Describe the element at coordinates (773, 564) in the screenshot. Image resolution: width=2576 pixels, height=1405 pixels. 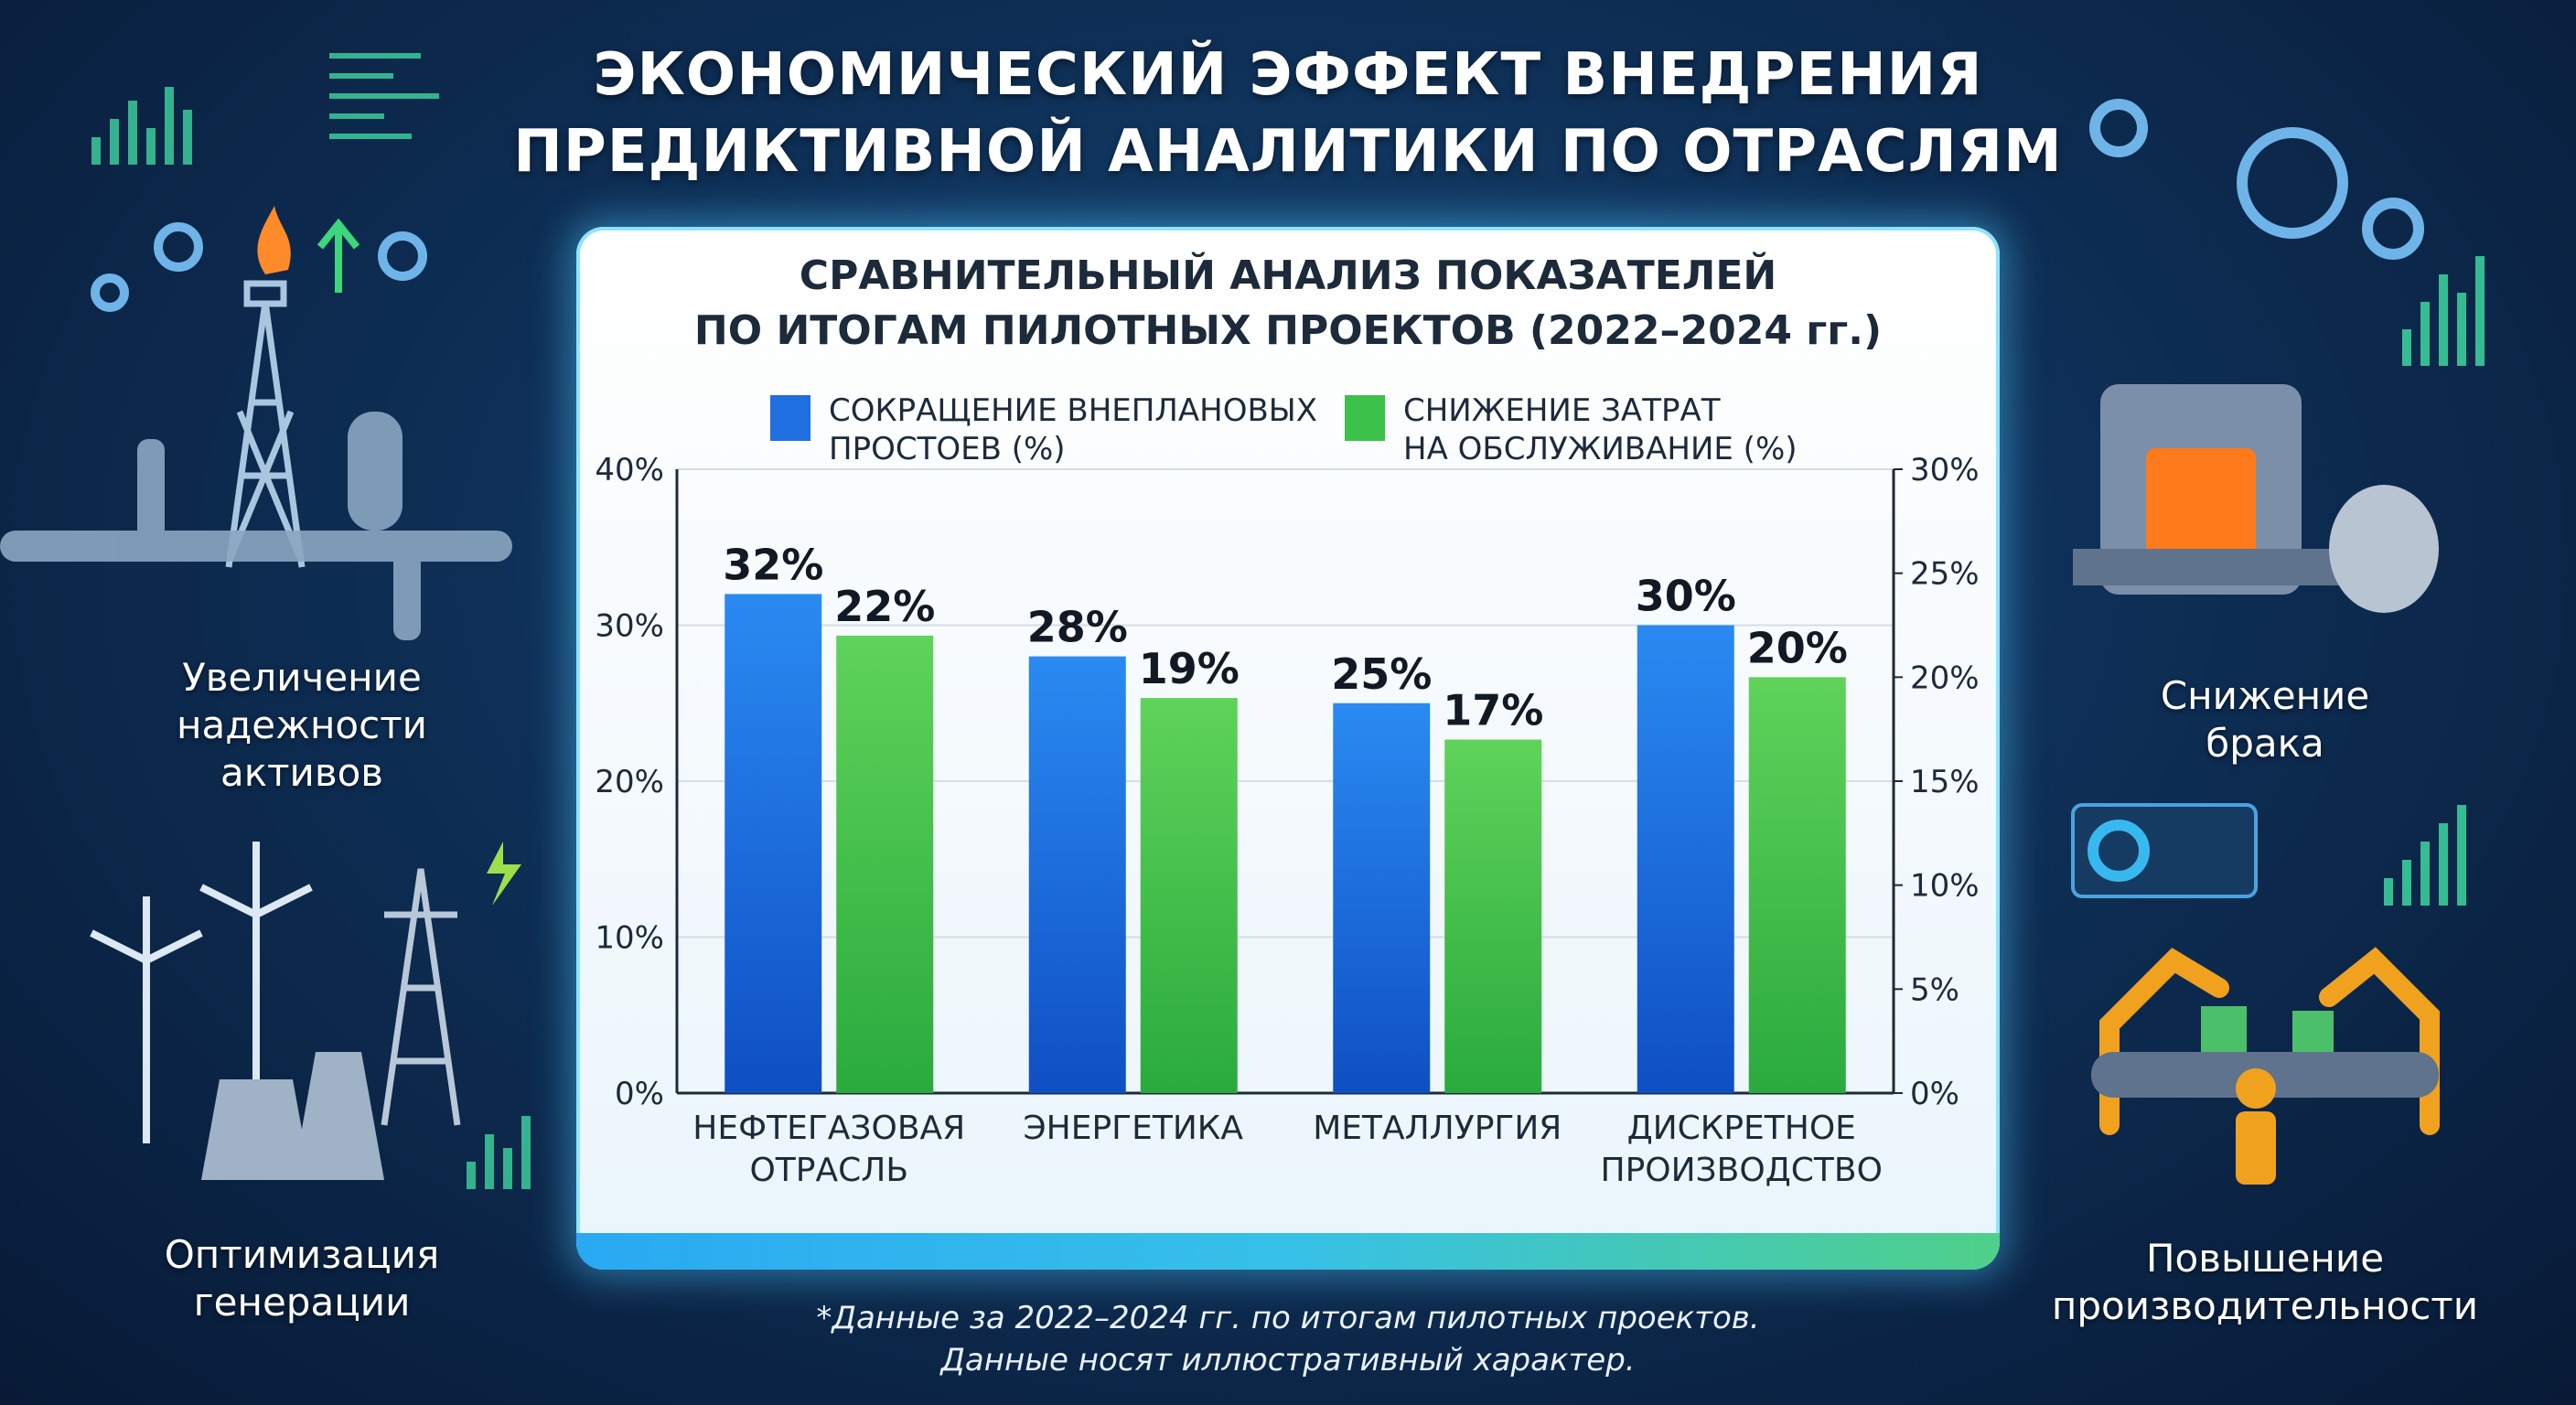
I see `bar-value-label: 32%` at that location.